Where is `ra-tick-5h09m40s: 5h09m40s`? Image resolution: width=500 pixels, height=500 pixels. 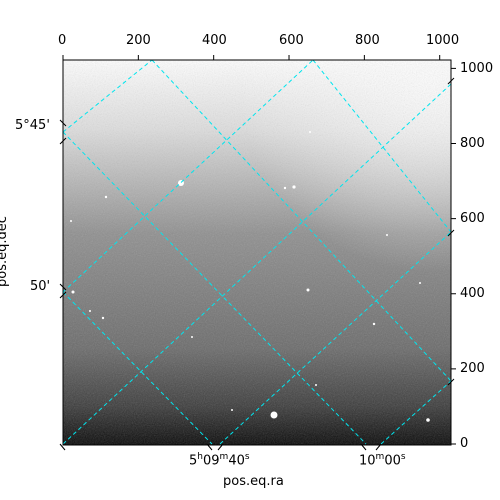
ra-tick-5h09m40s: 5h09m40s is located at coordinates (219, 460).